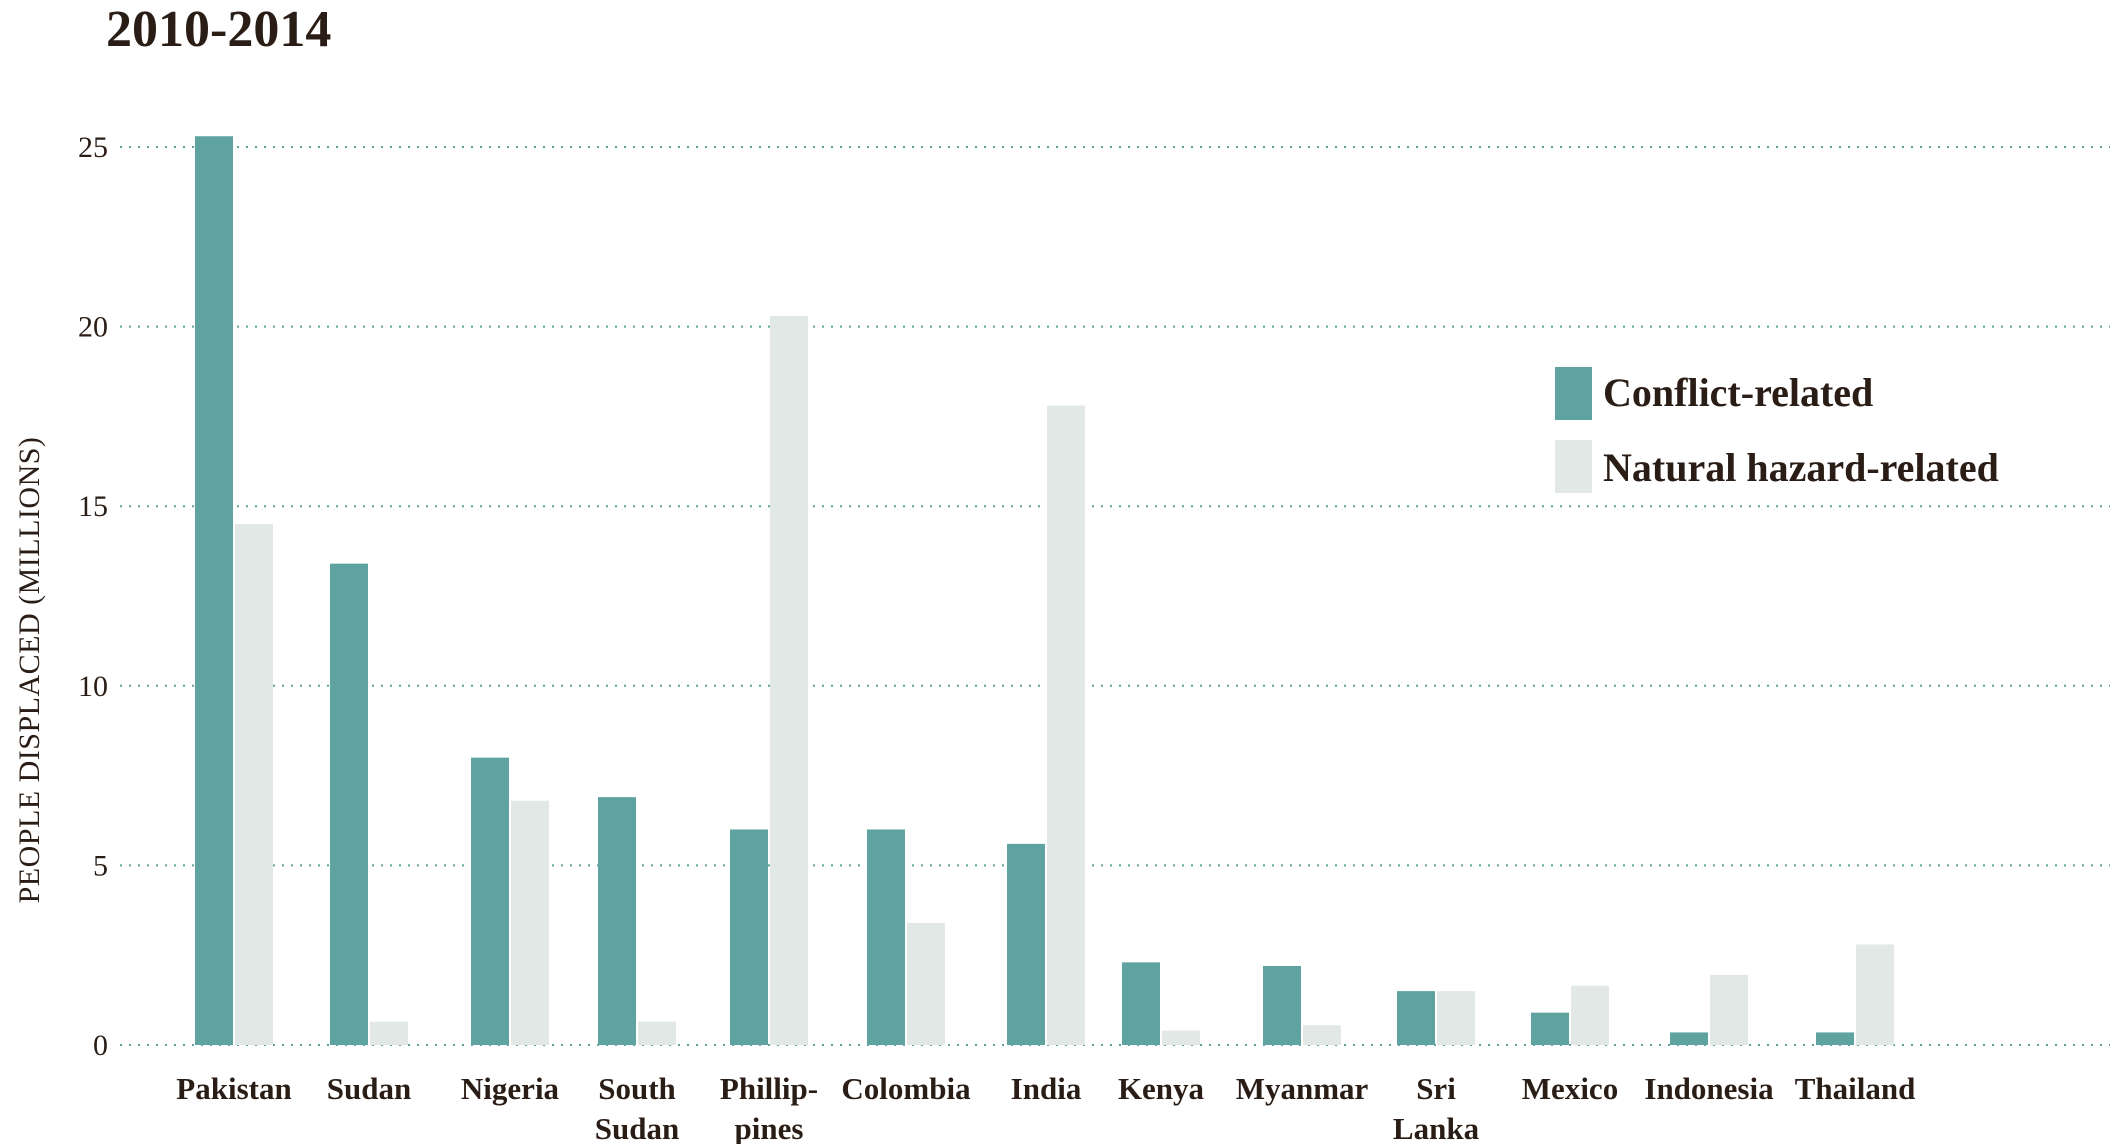 Image resolution: width=2122 pixels, height=1144 pixels. I want to click on legend: Conflict-related Natural hazard-related, so click(1777, 430).